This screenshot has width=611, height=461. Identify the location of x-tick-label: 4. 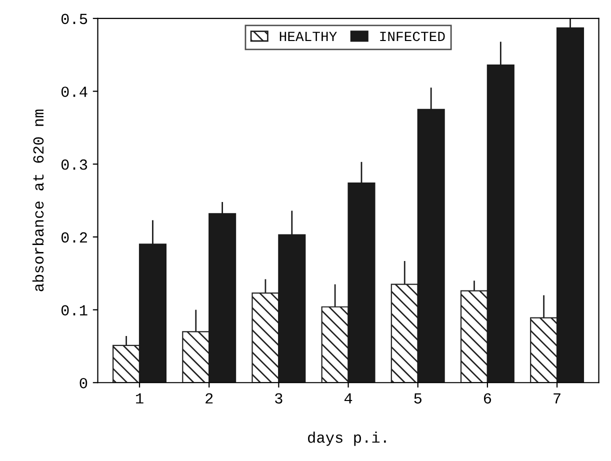
(348, 398).